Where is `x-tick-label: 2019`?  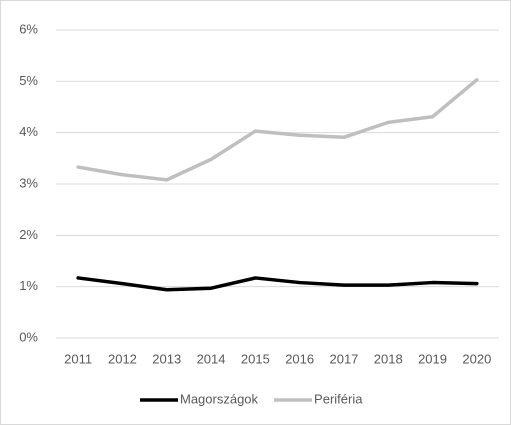
x-tick-label: 2019 is located at coordinates (432, 358).